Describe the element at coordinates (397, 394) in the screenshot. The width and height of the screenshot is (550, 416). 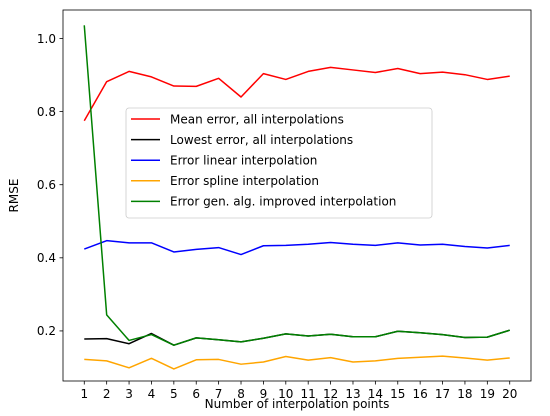
I see `x-tick-label: 15` at that location.